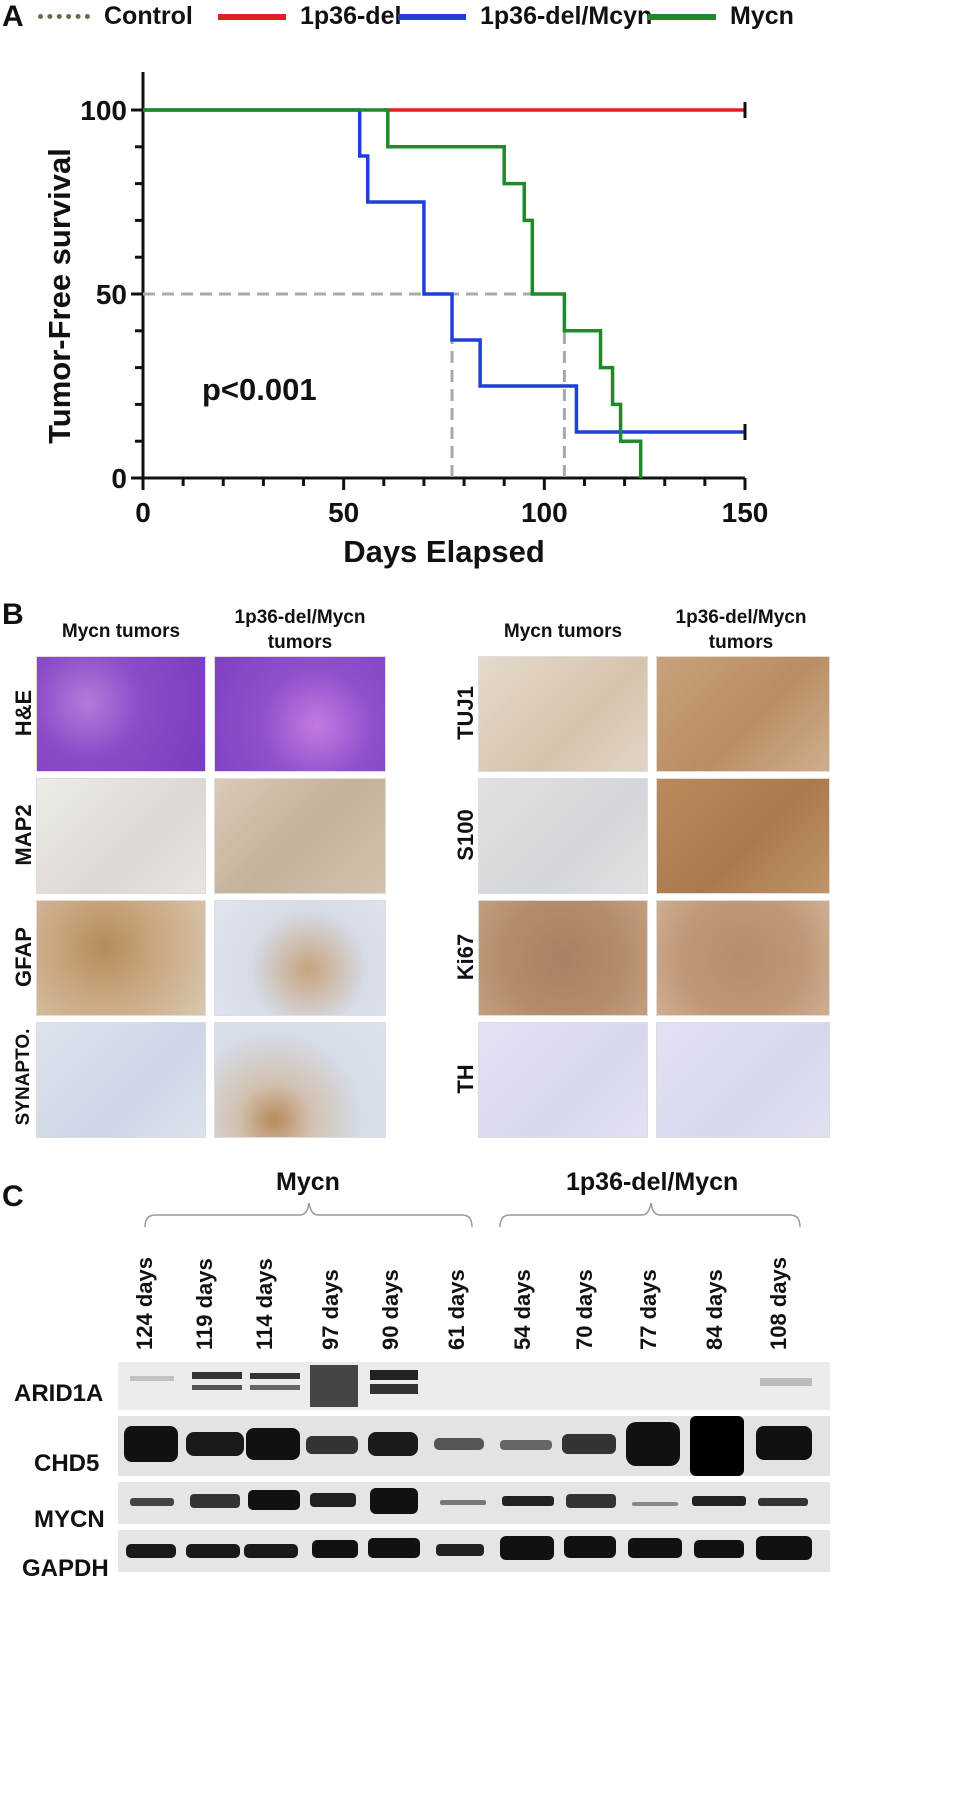 The width and height of the screenshot is (955, 1800). I want to click on tile-th-mycn, so click(563, 1080).